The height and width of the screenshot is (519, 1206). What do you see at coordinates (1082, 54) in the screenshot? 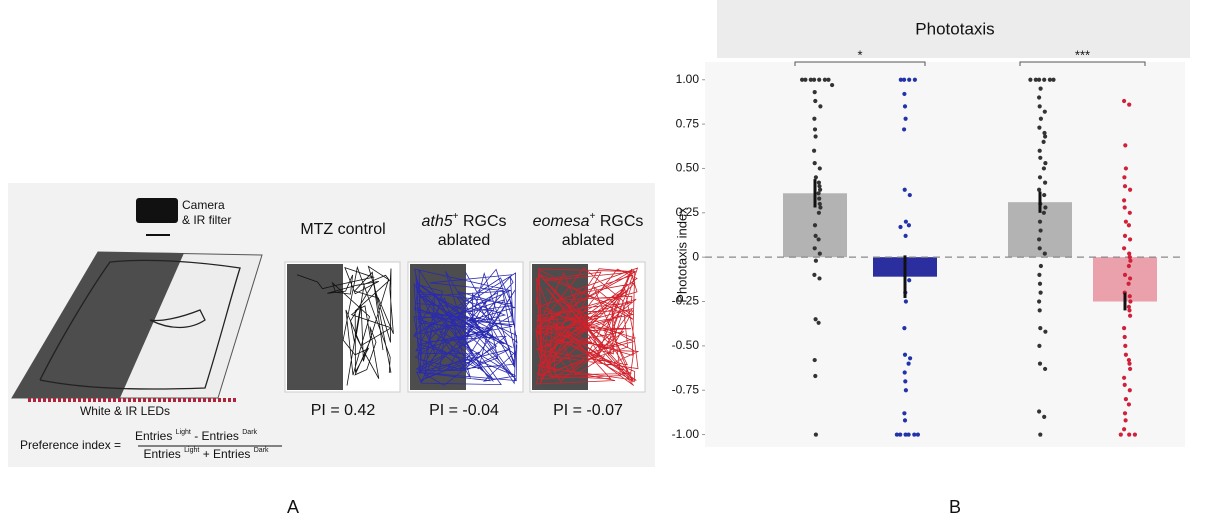
I see `significance-label: ***` at bounding box center [1082, 54].